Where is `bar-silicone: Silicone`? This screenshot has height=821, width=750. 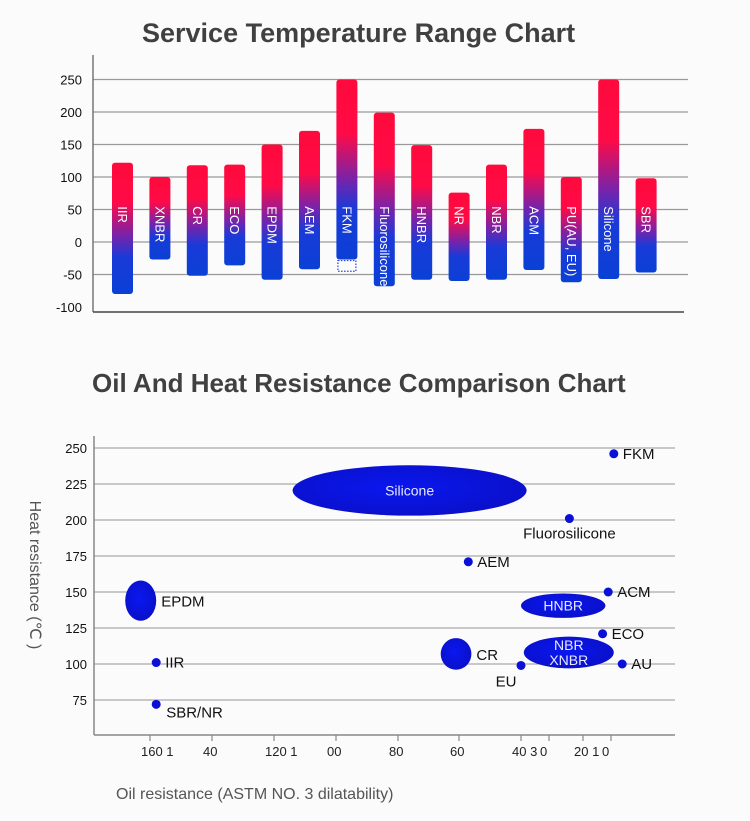 bar-silicone: Silicone is located at coordinates (609, 179).